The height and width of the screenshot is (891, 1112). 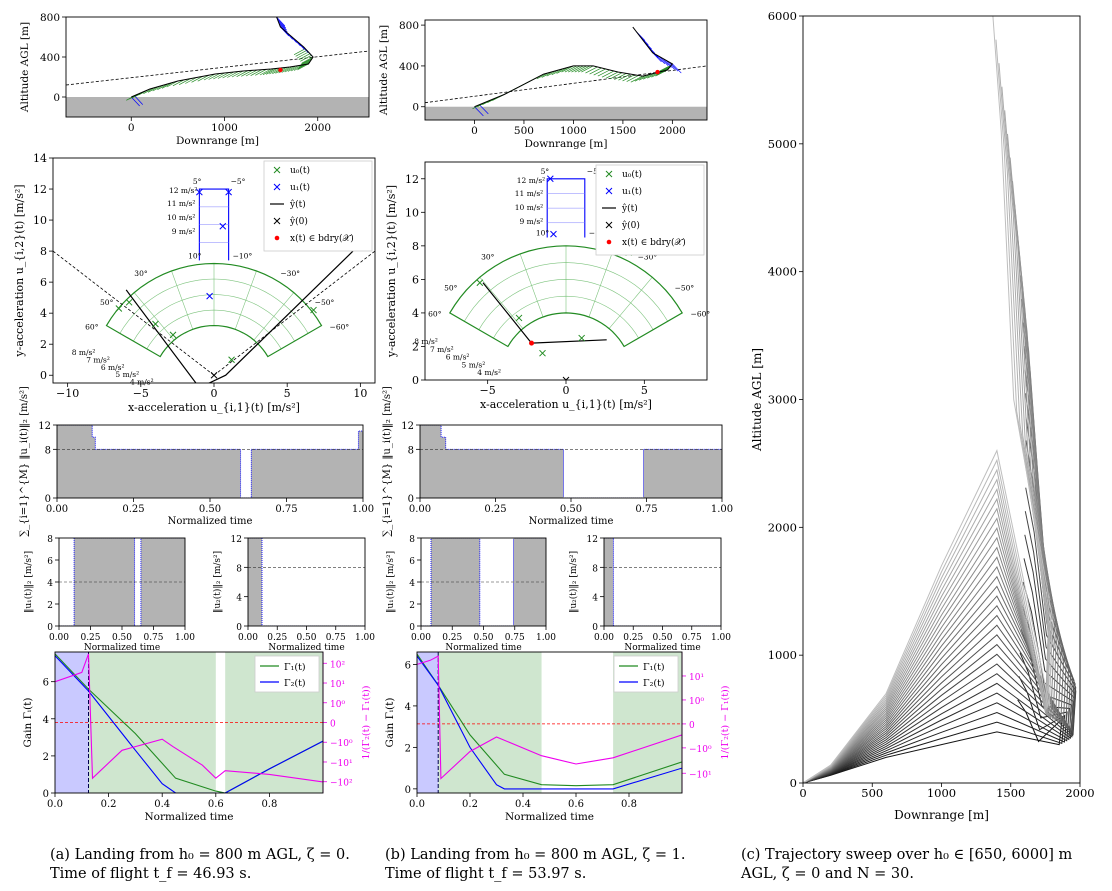 I want to click on x-tick-label: 0.00, so click(x=604, y=638).